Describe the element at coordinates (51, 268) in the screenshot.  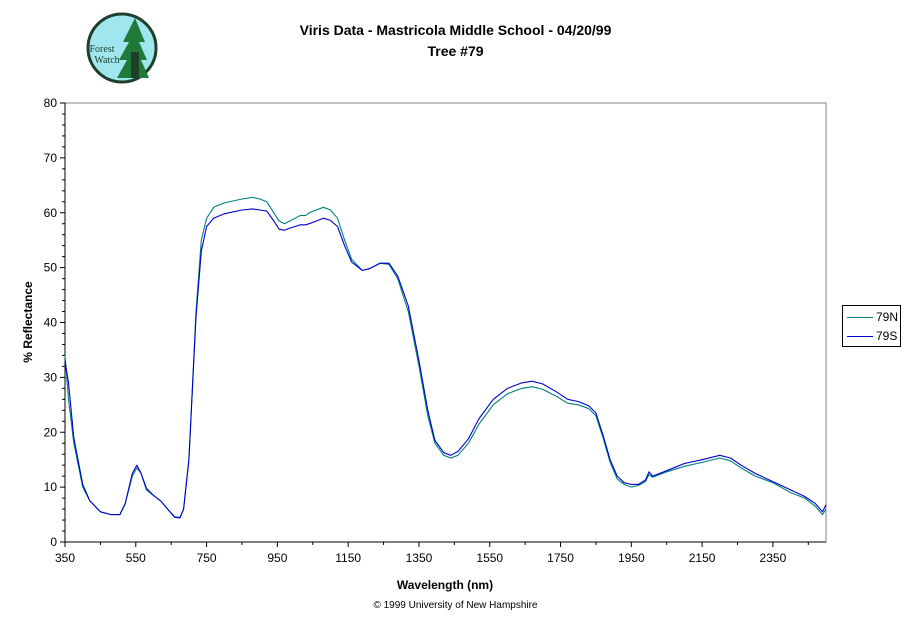
I see `y-tick-label: 50` at that location.